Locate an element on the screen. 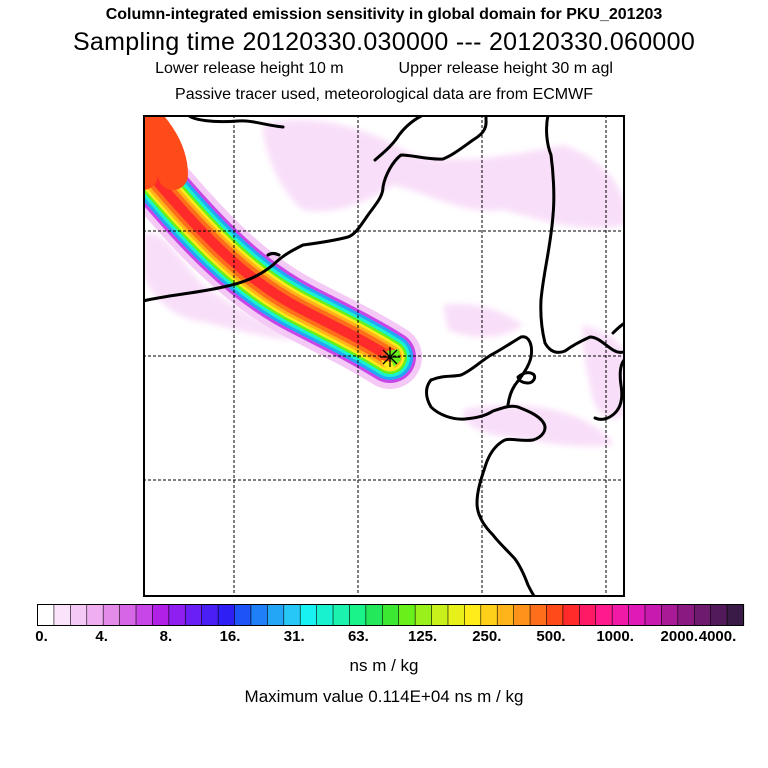 This screenshot has width=768, height=768. release-site-marker is located at coordinates (390, 357).